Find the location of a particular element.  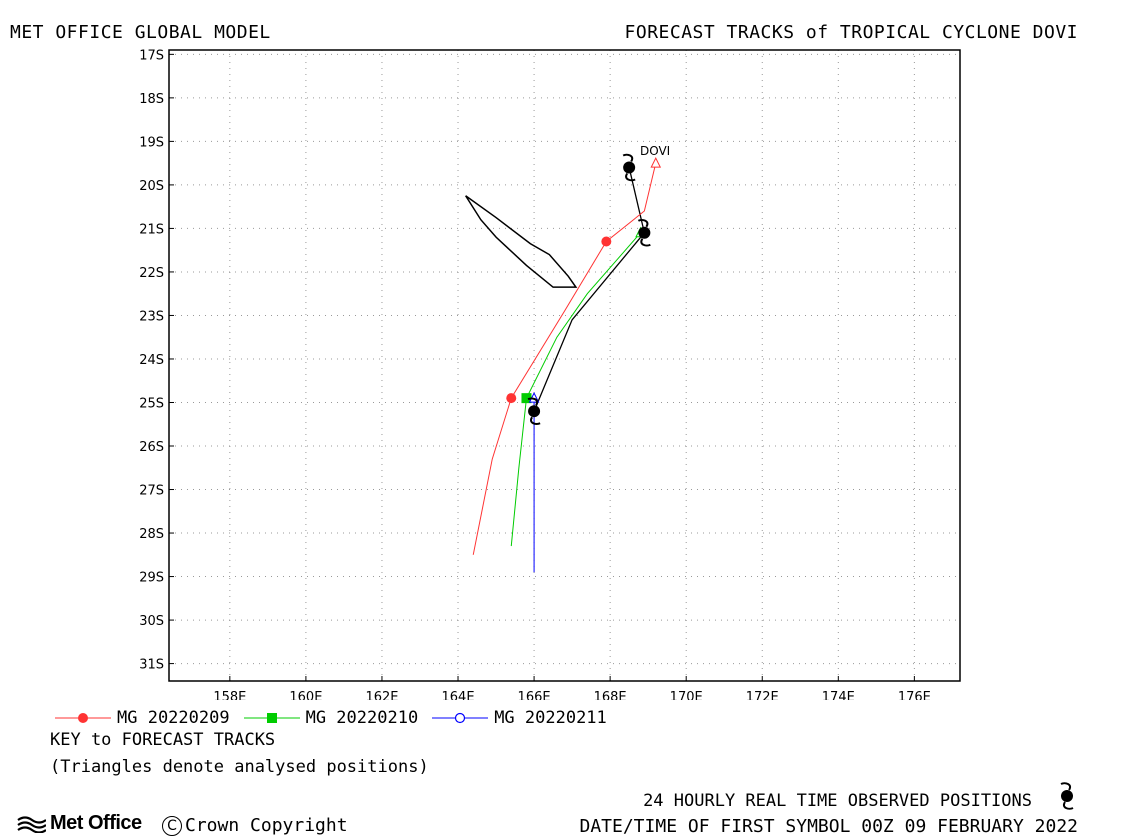

legend-item-mg-20220210: MG 20220210 is located at coordinates (331, 718).